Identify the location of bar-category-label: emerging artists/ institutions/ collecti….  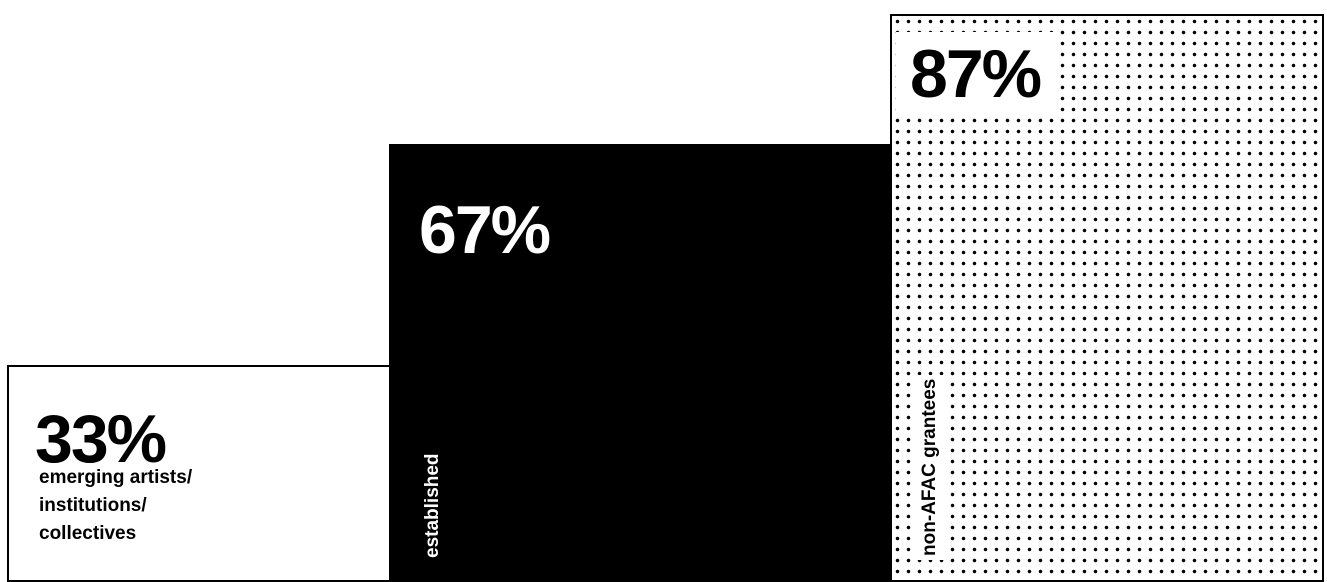
(116, 505).